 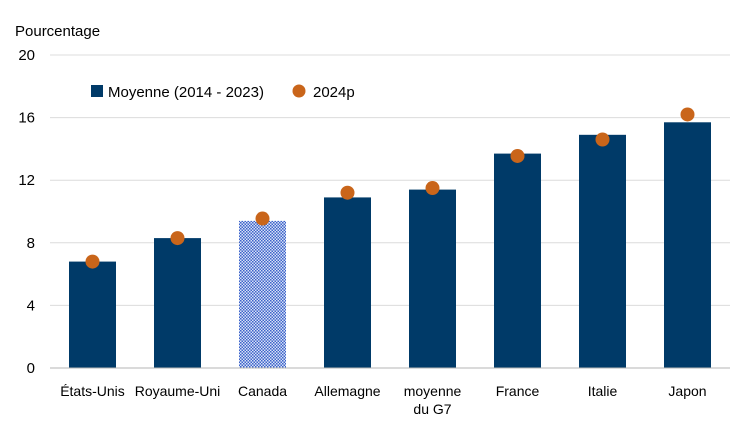 What do you see at coordinates (26, 55) in the screenshot?
I see `y-tick-label: 20` at bounding box center [26, 55].